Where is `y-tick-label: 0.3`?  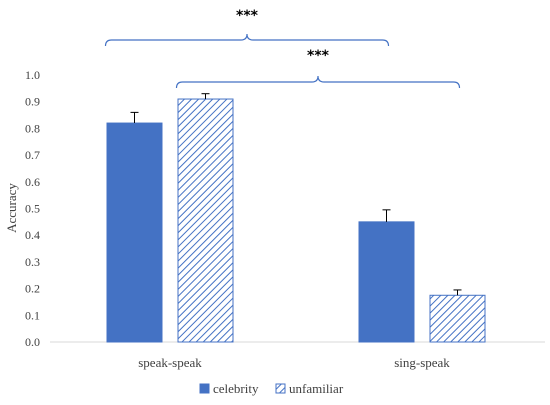
y-tick-label: 0.3 is located at coordinates (32, 262).